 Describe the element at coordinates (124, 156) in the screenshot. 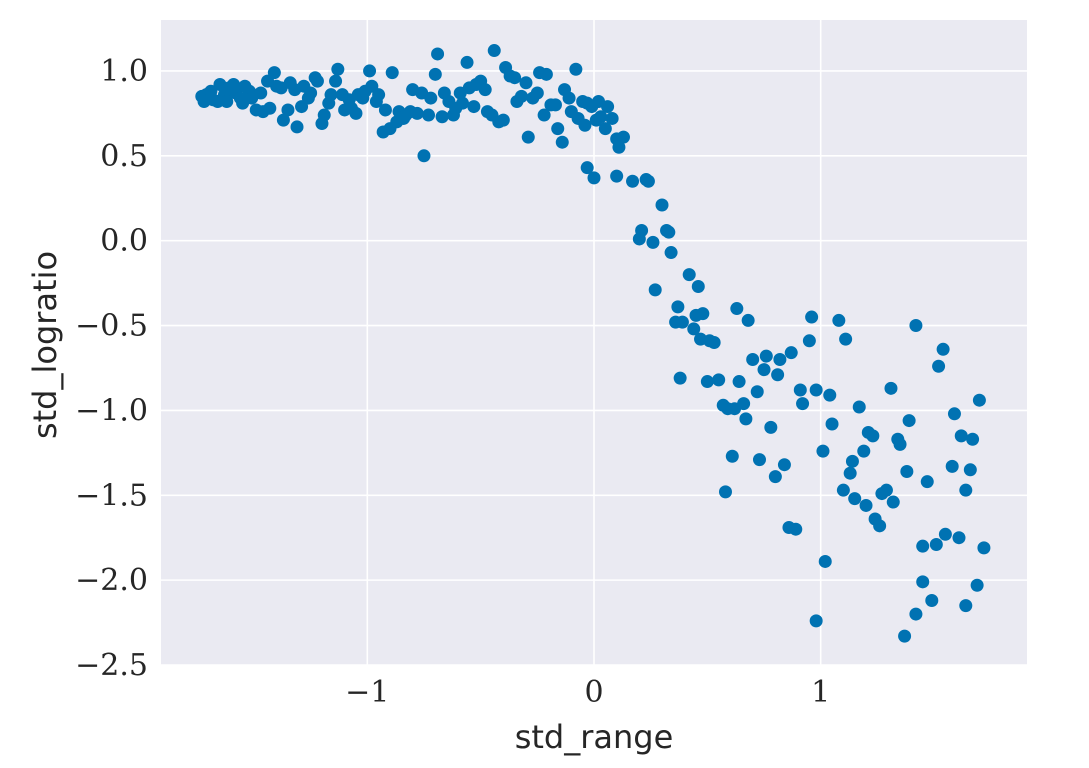

I see `y-tick-label: 0.5` at that location.